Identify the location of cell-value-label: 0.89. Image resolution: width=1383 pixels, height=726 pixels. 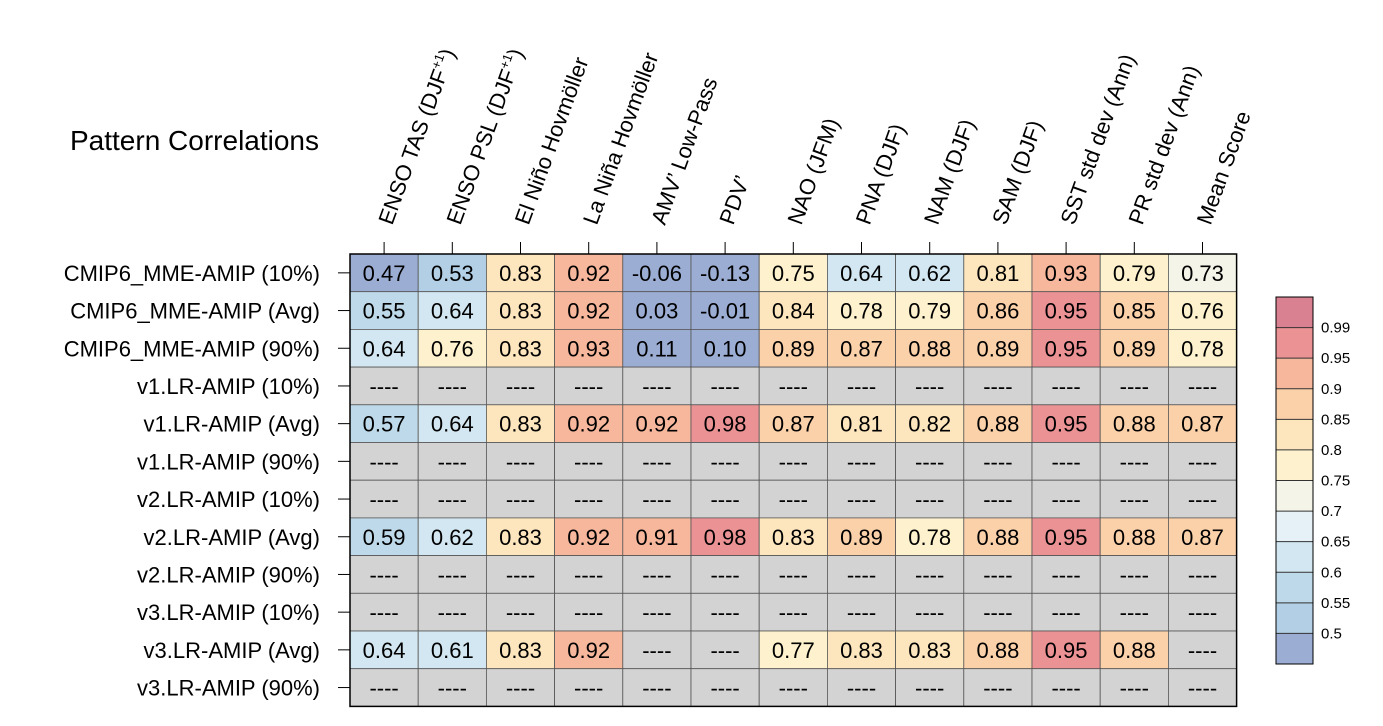
(1134, 348).